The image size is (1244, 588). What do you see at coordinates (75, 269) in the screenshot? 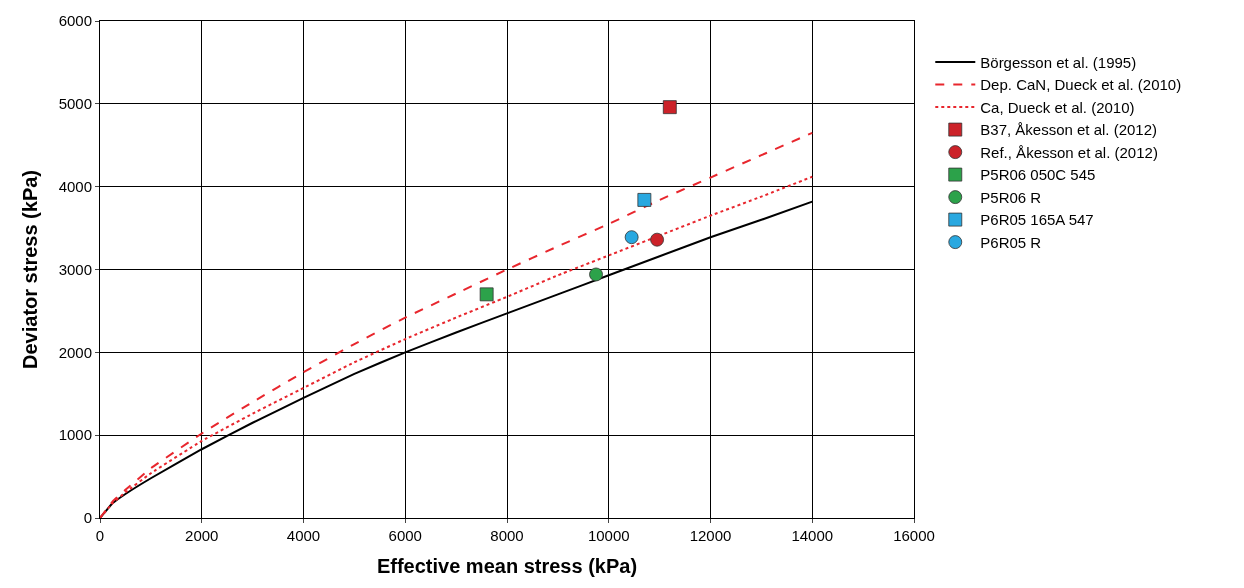
I see `y-tick-label: 3000` at bounding box center [75, 269].